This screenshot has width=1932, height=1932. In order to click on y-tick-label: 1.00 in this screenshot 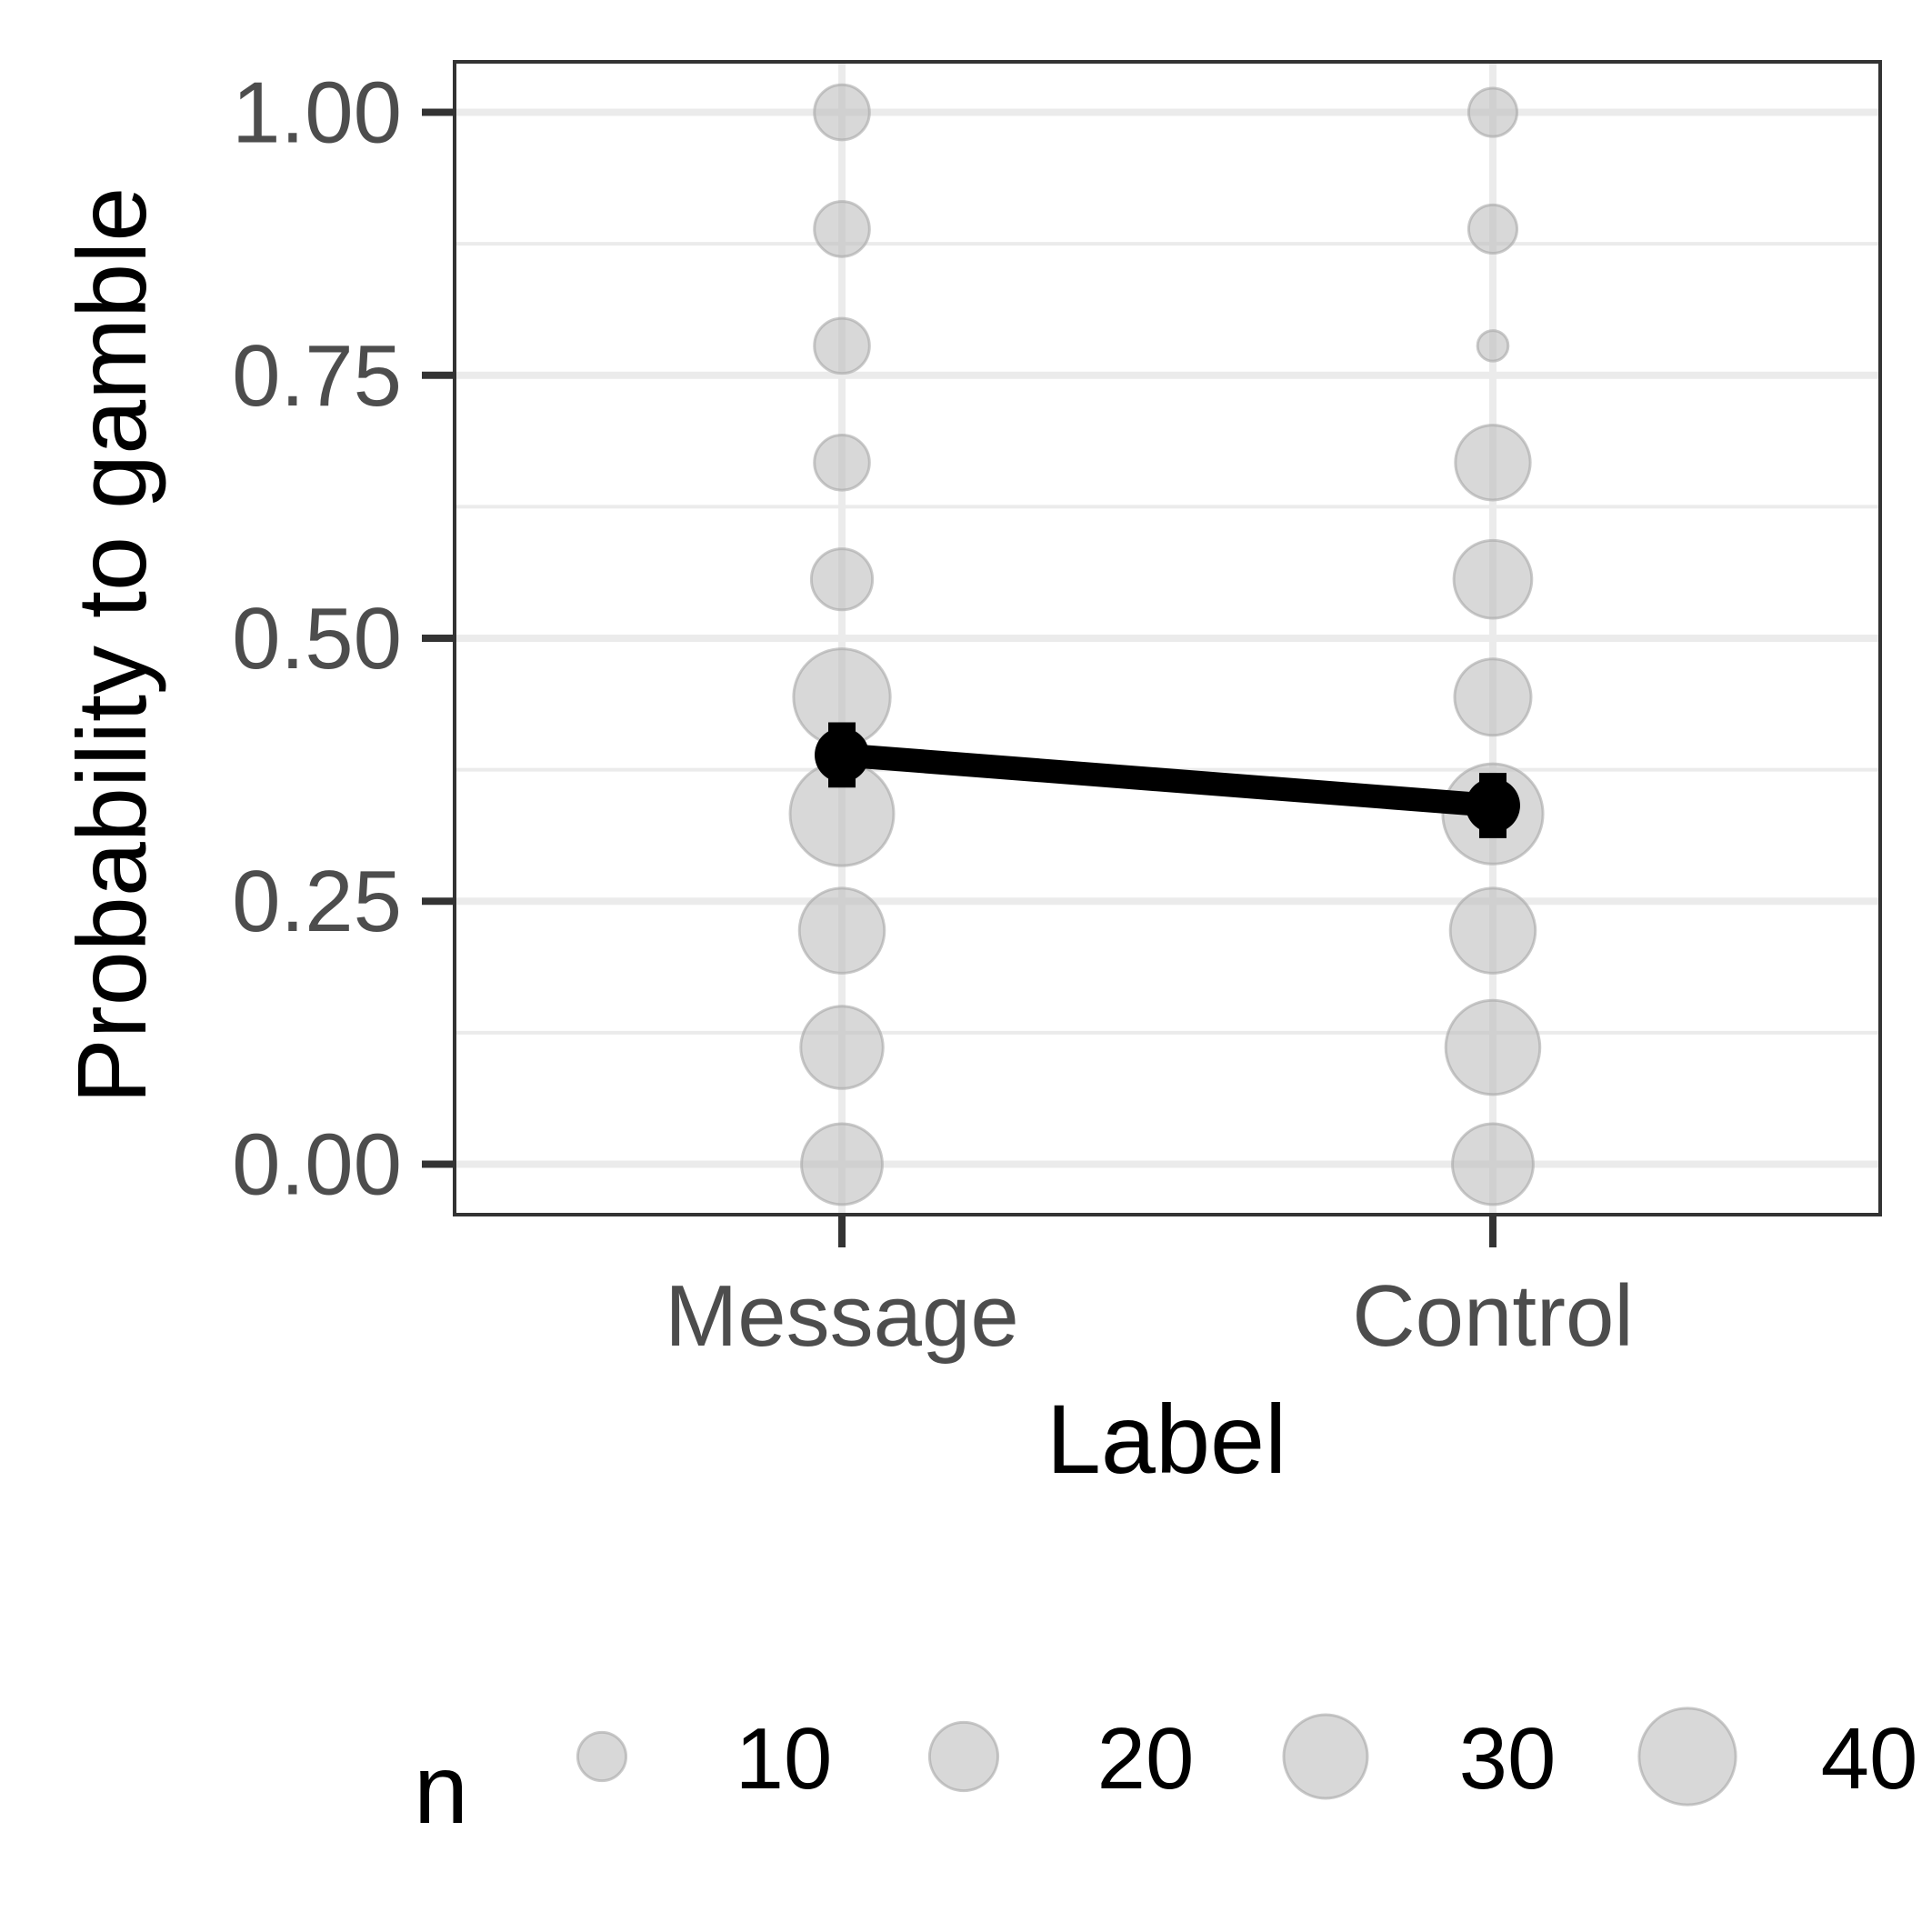, I will do `click(317, 113)`.